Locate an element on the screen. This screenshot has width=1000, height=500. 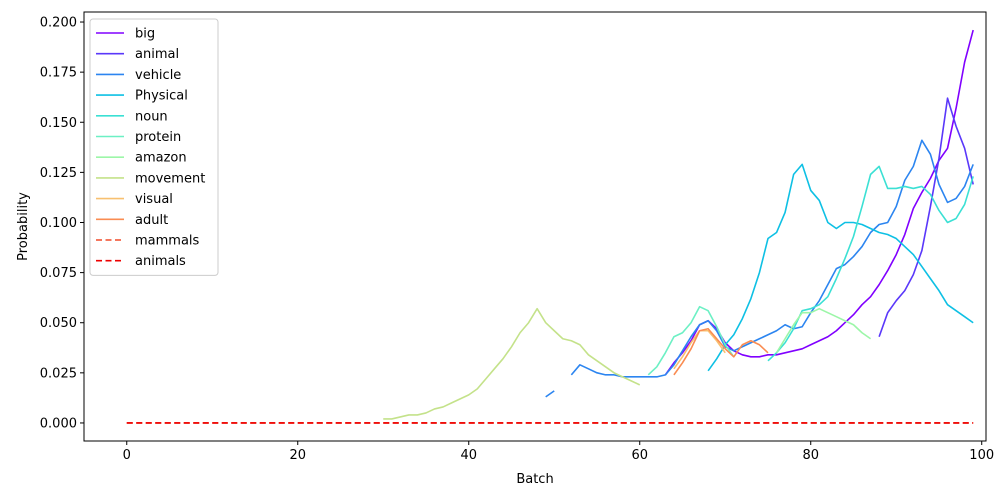
series-line-noun is located at coordinates (870, 263).